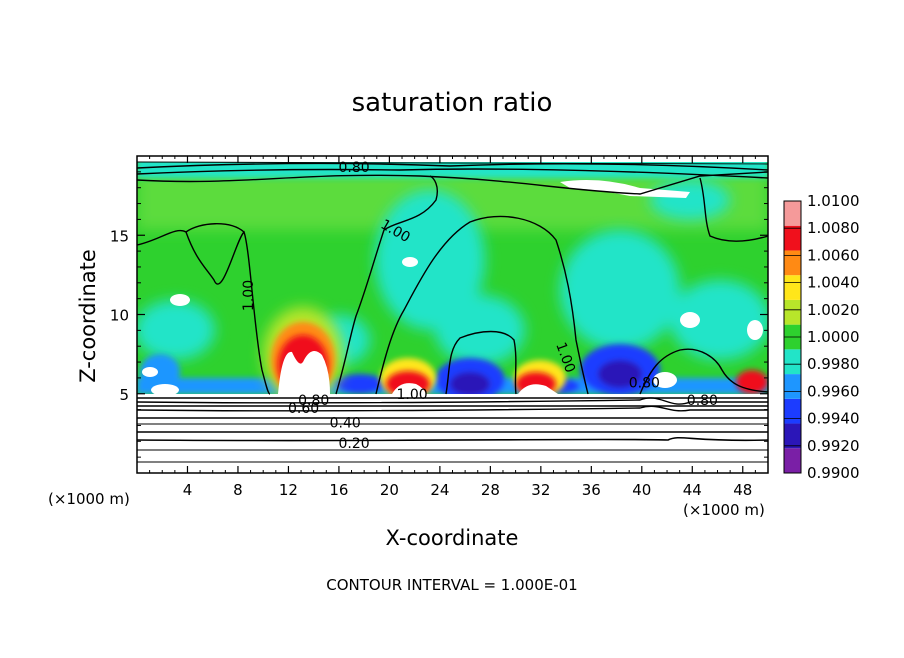  Describe the element at coordinates (742, 490) in the screenshot. I see `x-tick-label: 48` at that location.